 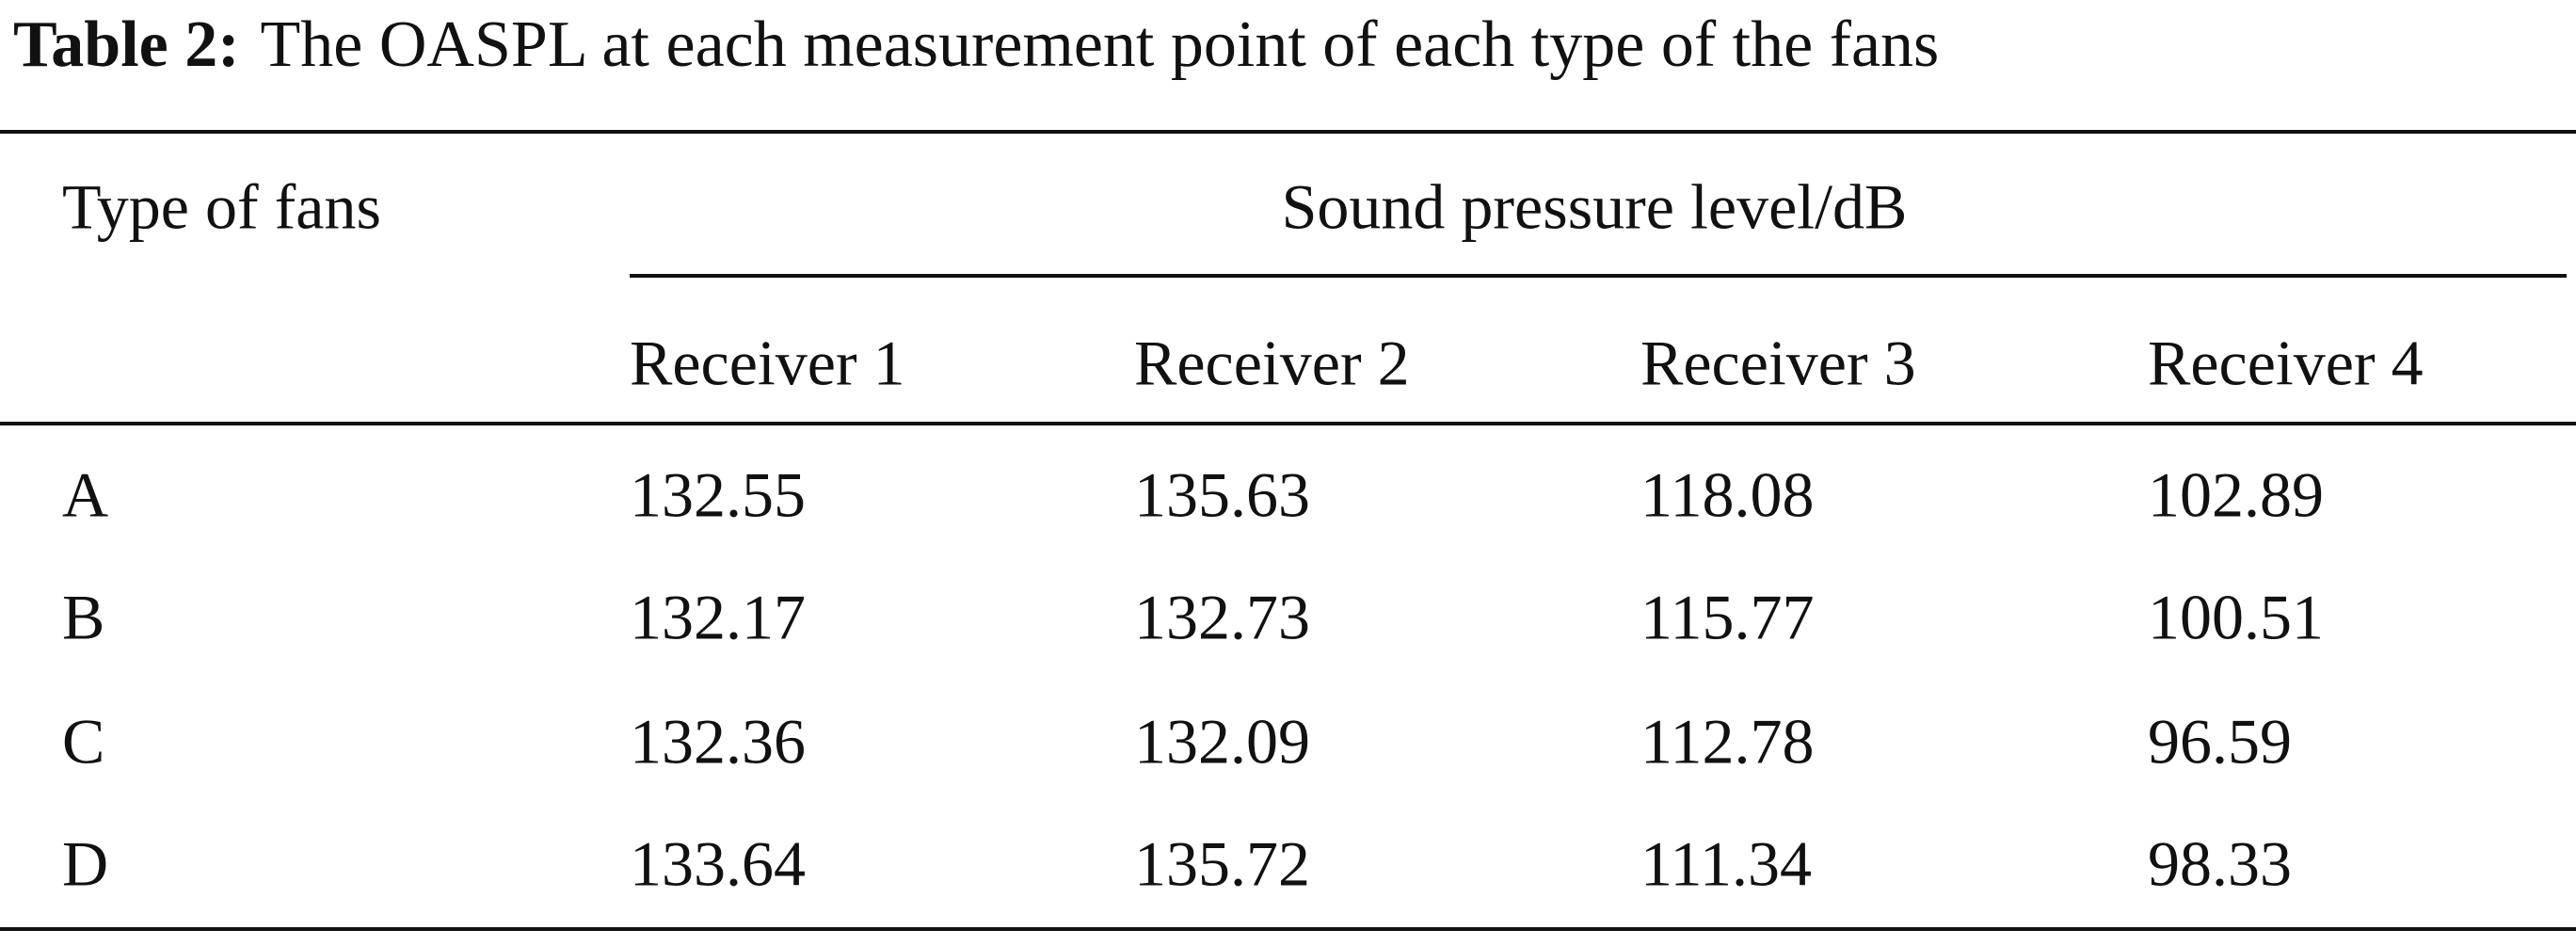 I want to click on table-cell: 135.72, so click(x=1222, y=864).